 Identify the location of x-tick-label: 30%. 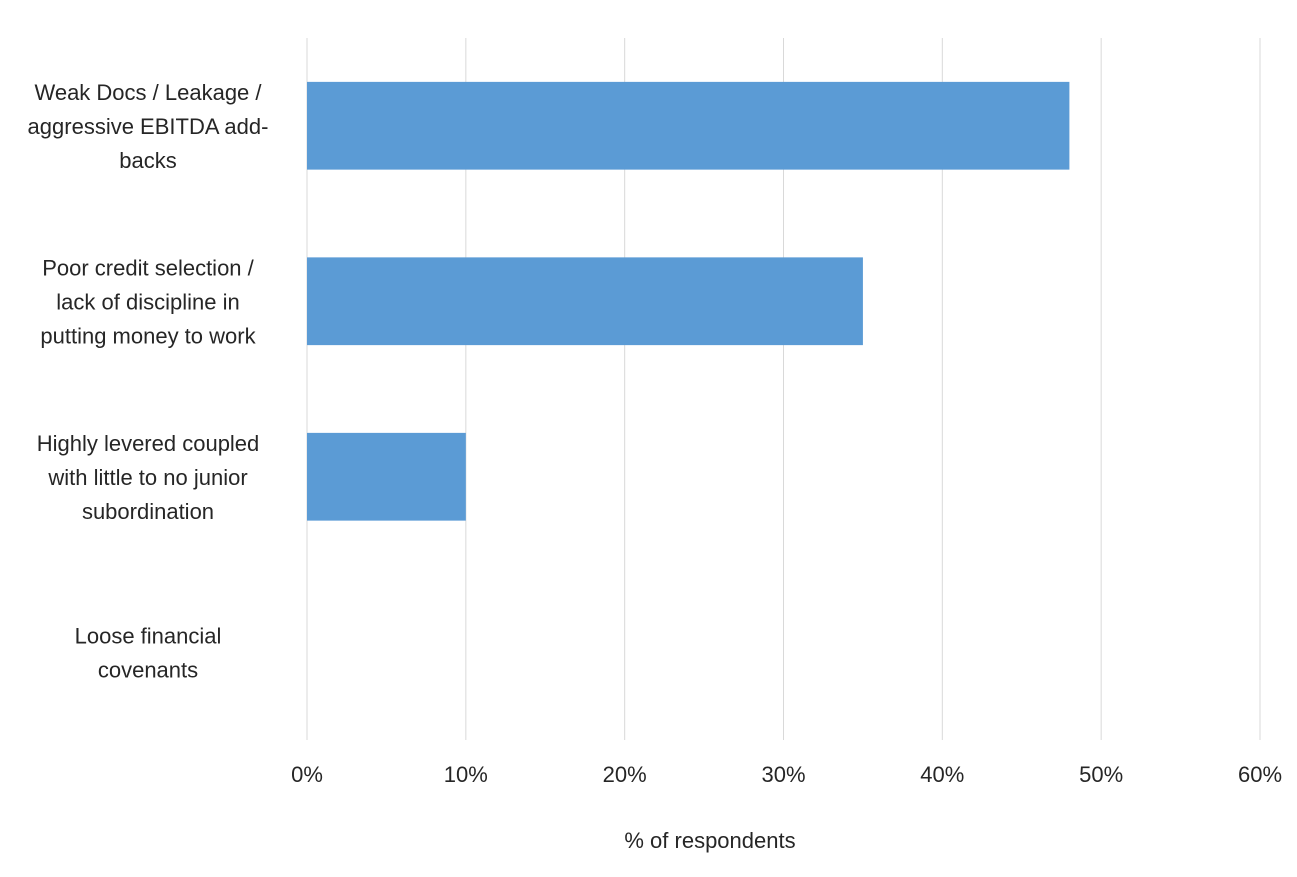
(783, 774).